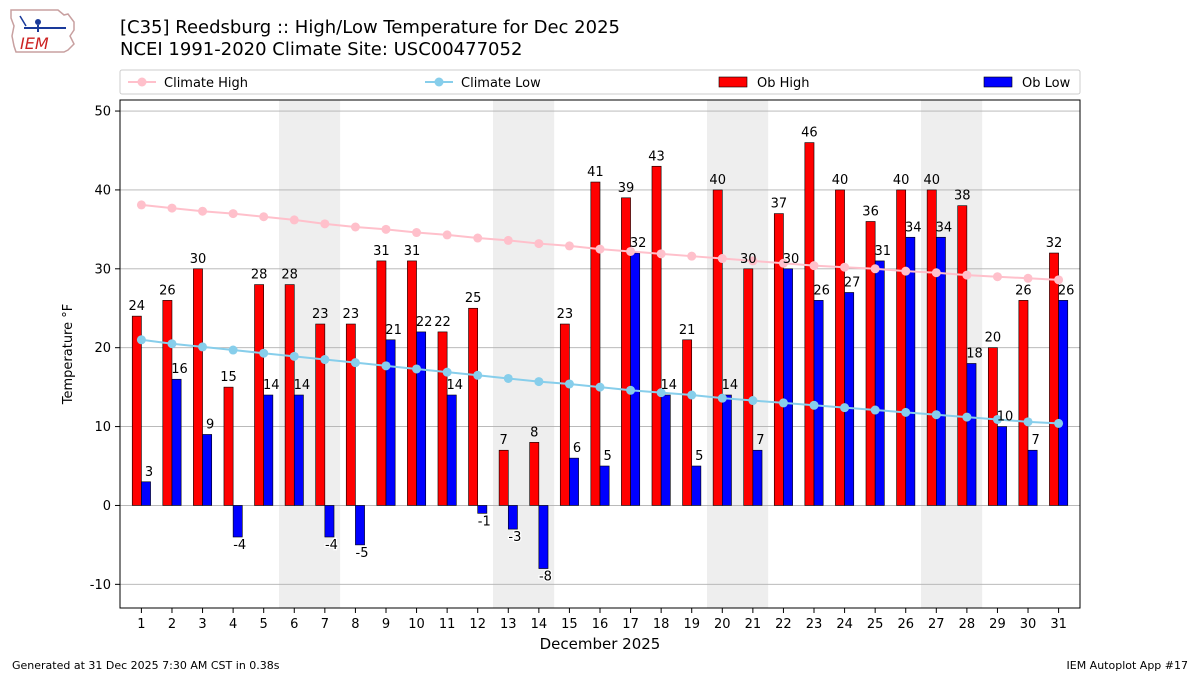 The image size is (1200, 675). Describe the element at coordinates (539, 624) in the screenshot. I see `x-tick-label-14: 14` at that location.